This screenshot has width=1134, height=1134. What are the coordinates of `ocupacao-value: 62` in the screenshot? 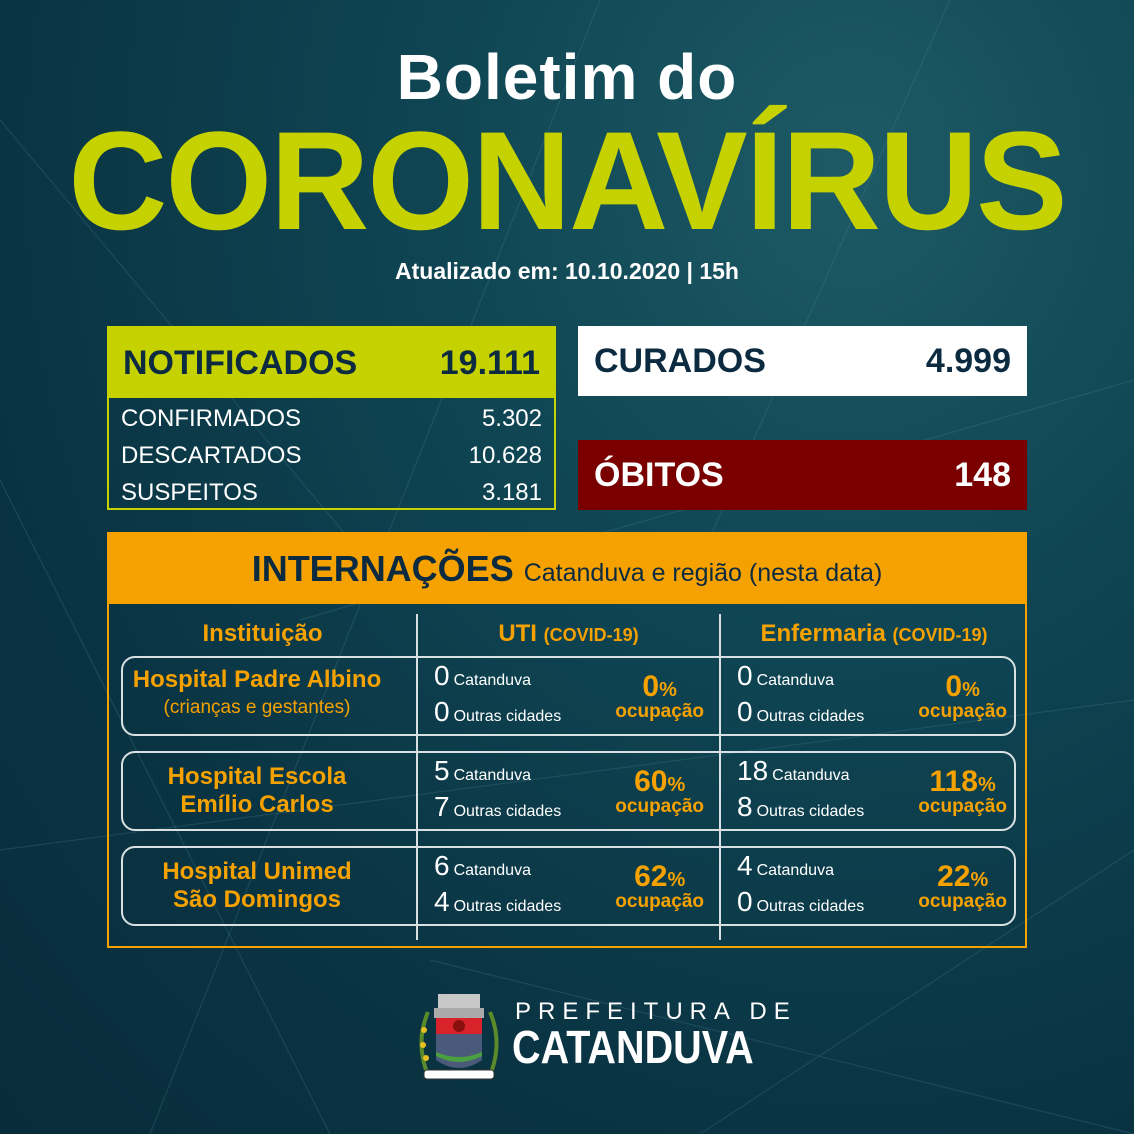 It's located at (651, 876).